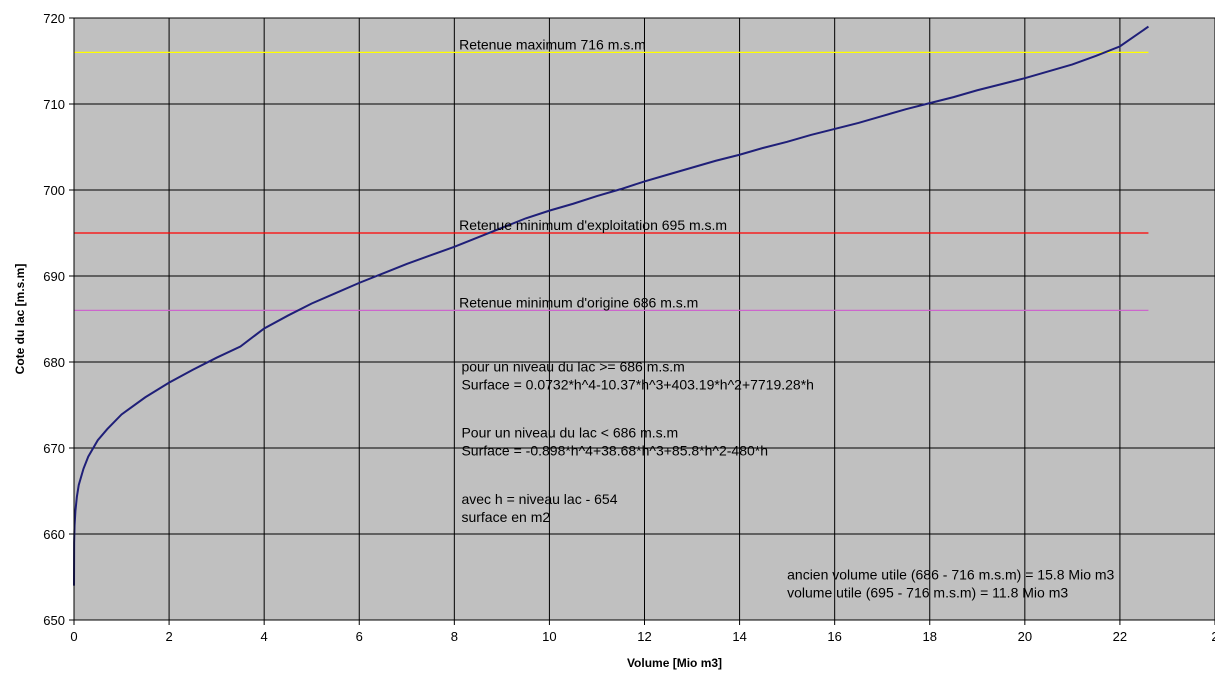 The height and width of the screenshot is (674, 1215). What do you see at coordinates (549, 636) in the screenshot?
I see `x-tick-label: 10` at bounding box center [549, 636].